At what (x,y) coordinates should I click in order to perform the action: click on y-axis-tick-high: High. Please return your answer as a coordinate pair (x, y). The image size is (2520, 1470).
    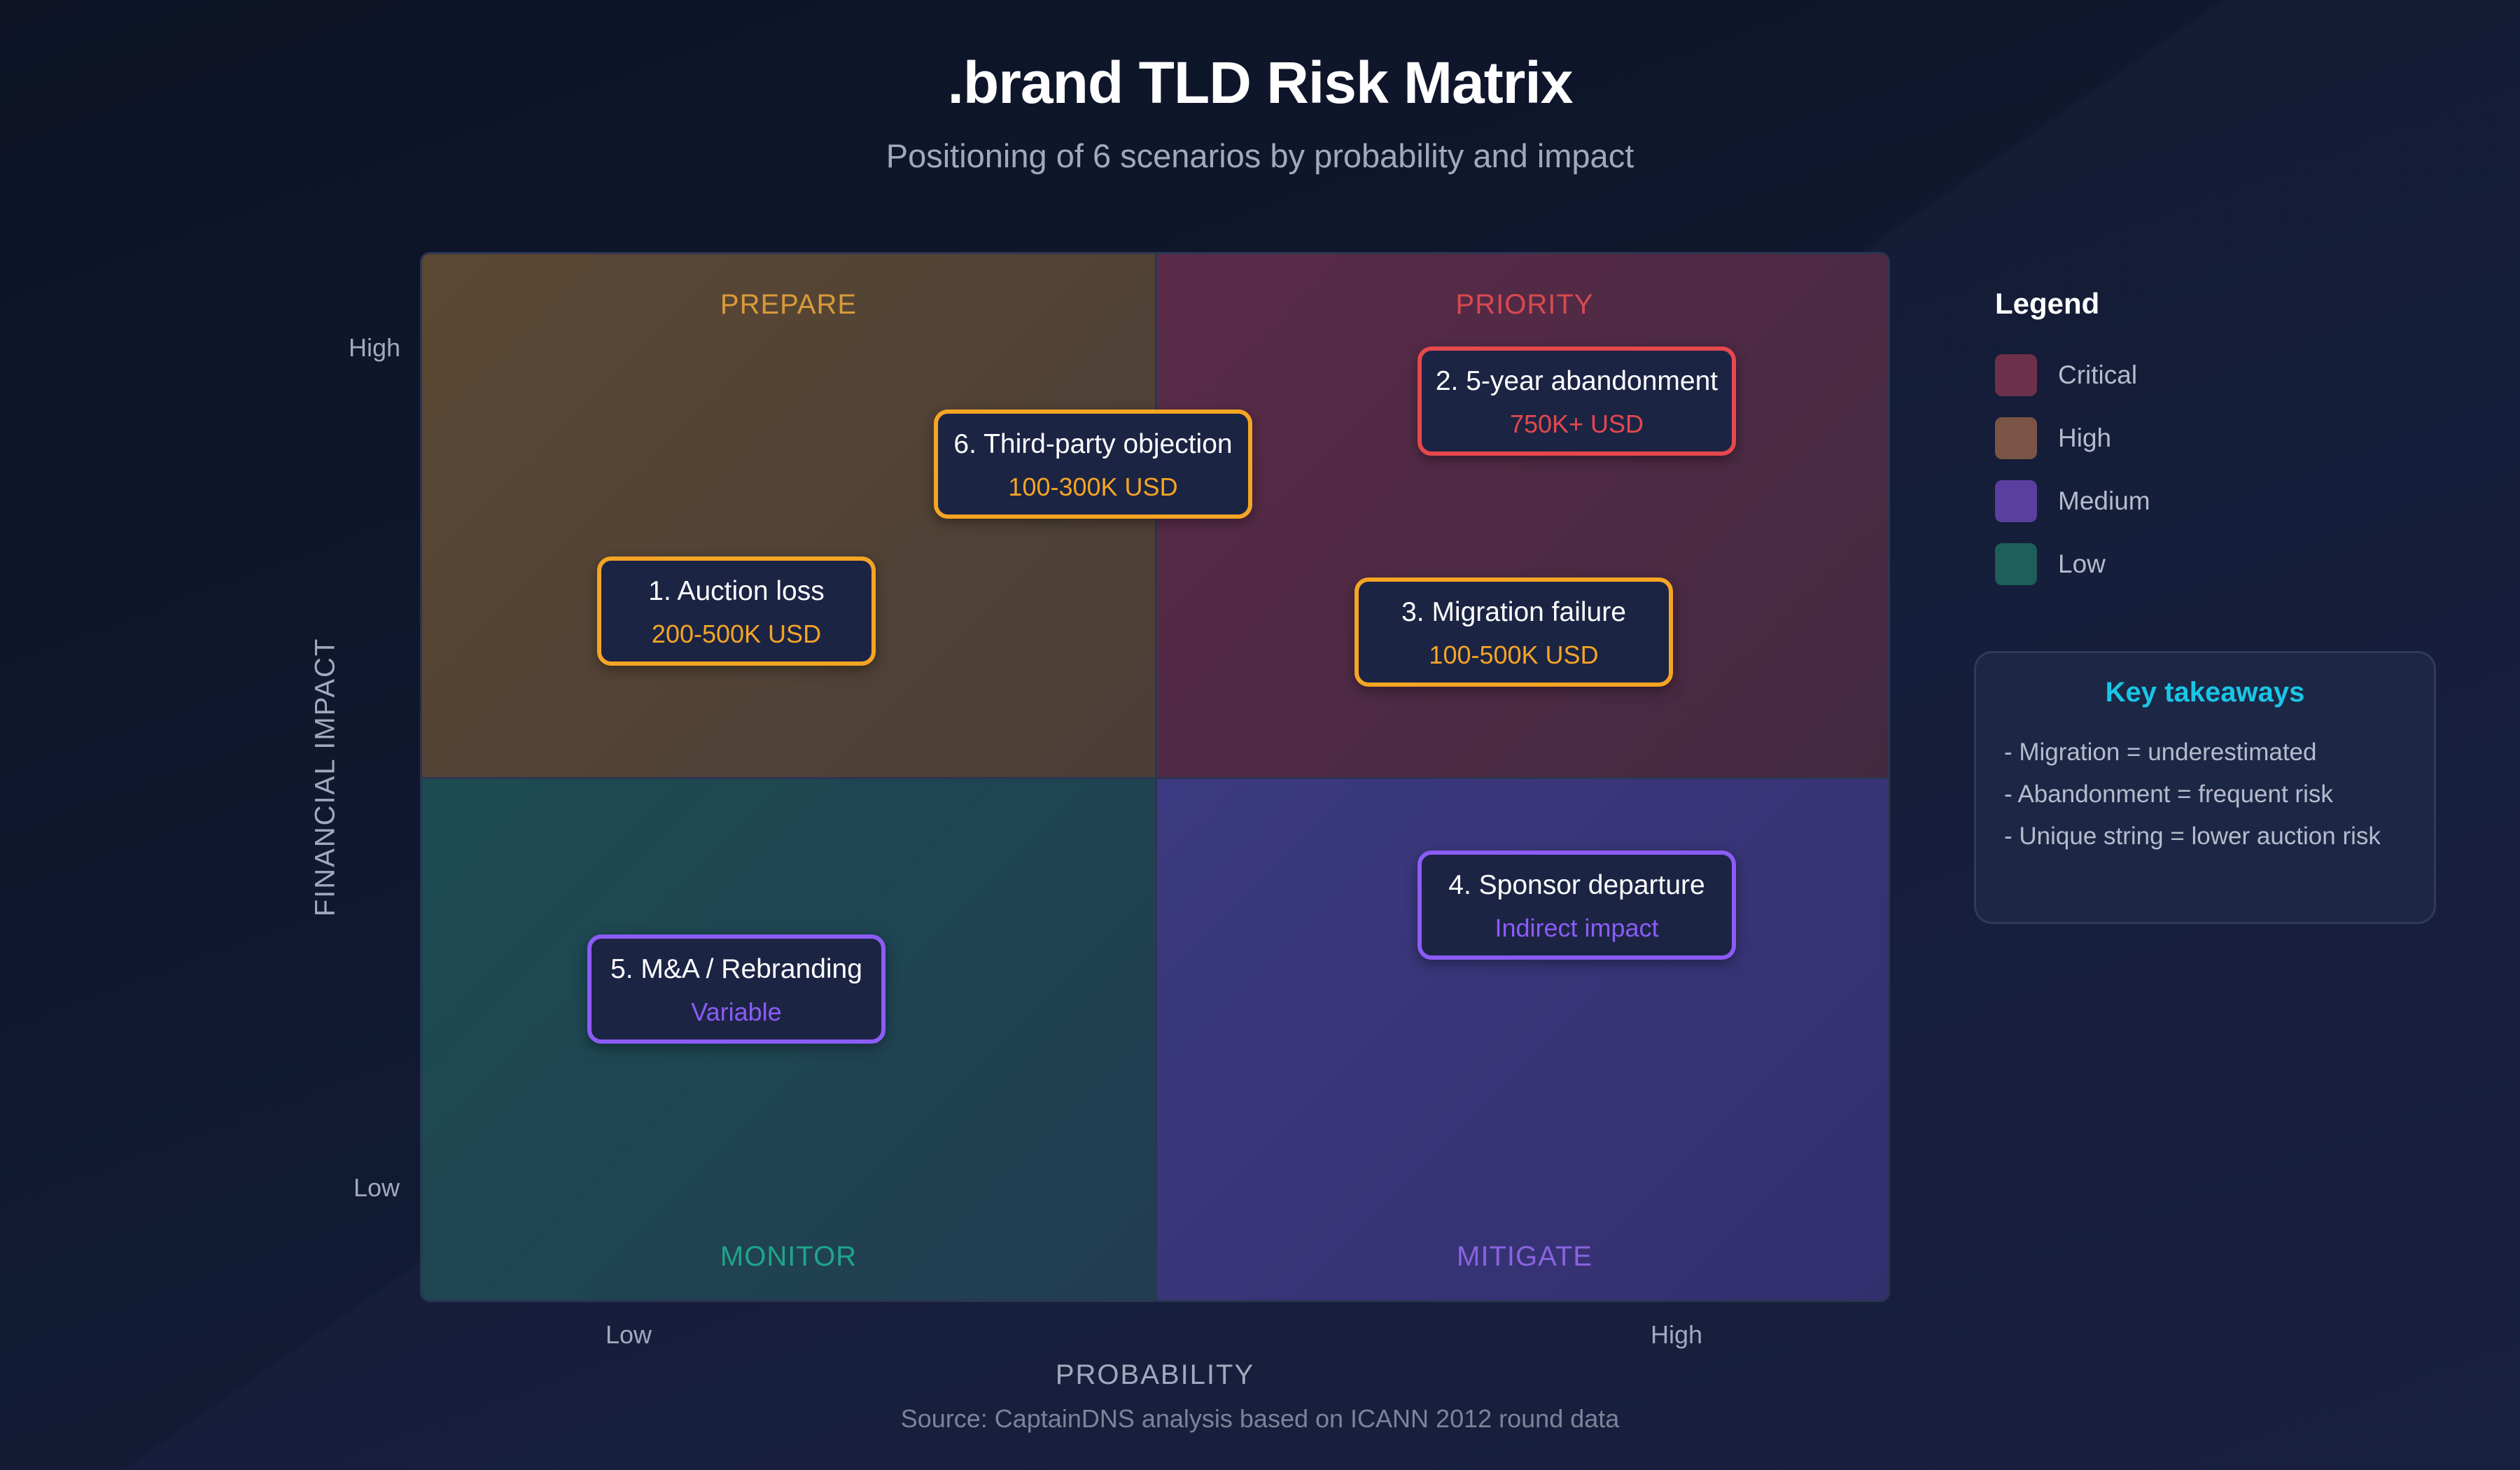
    Looking at the image, I should click on (375, 347).